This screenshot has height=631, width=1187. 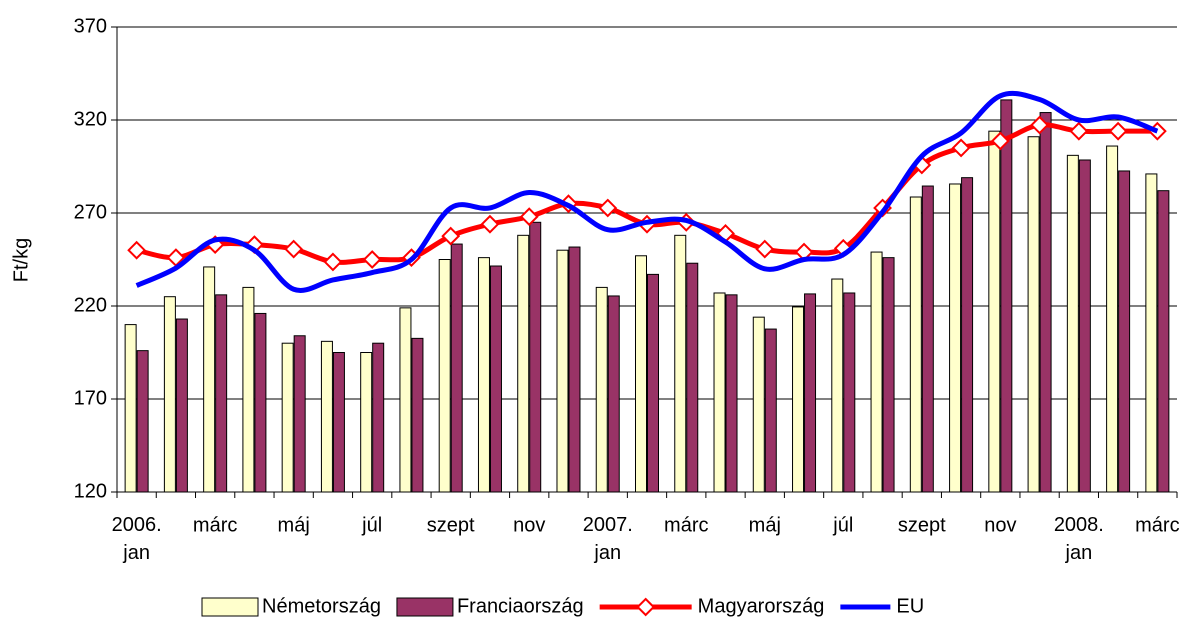 I want to click on legend-label: Németország, so click(x=321, y=606).